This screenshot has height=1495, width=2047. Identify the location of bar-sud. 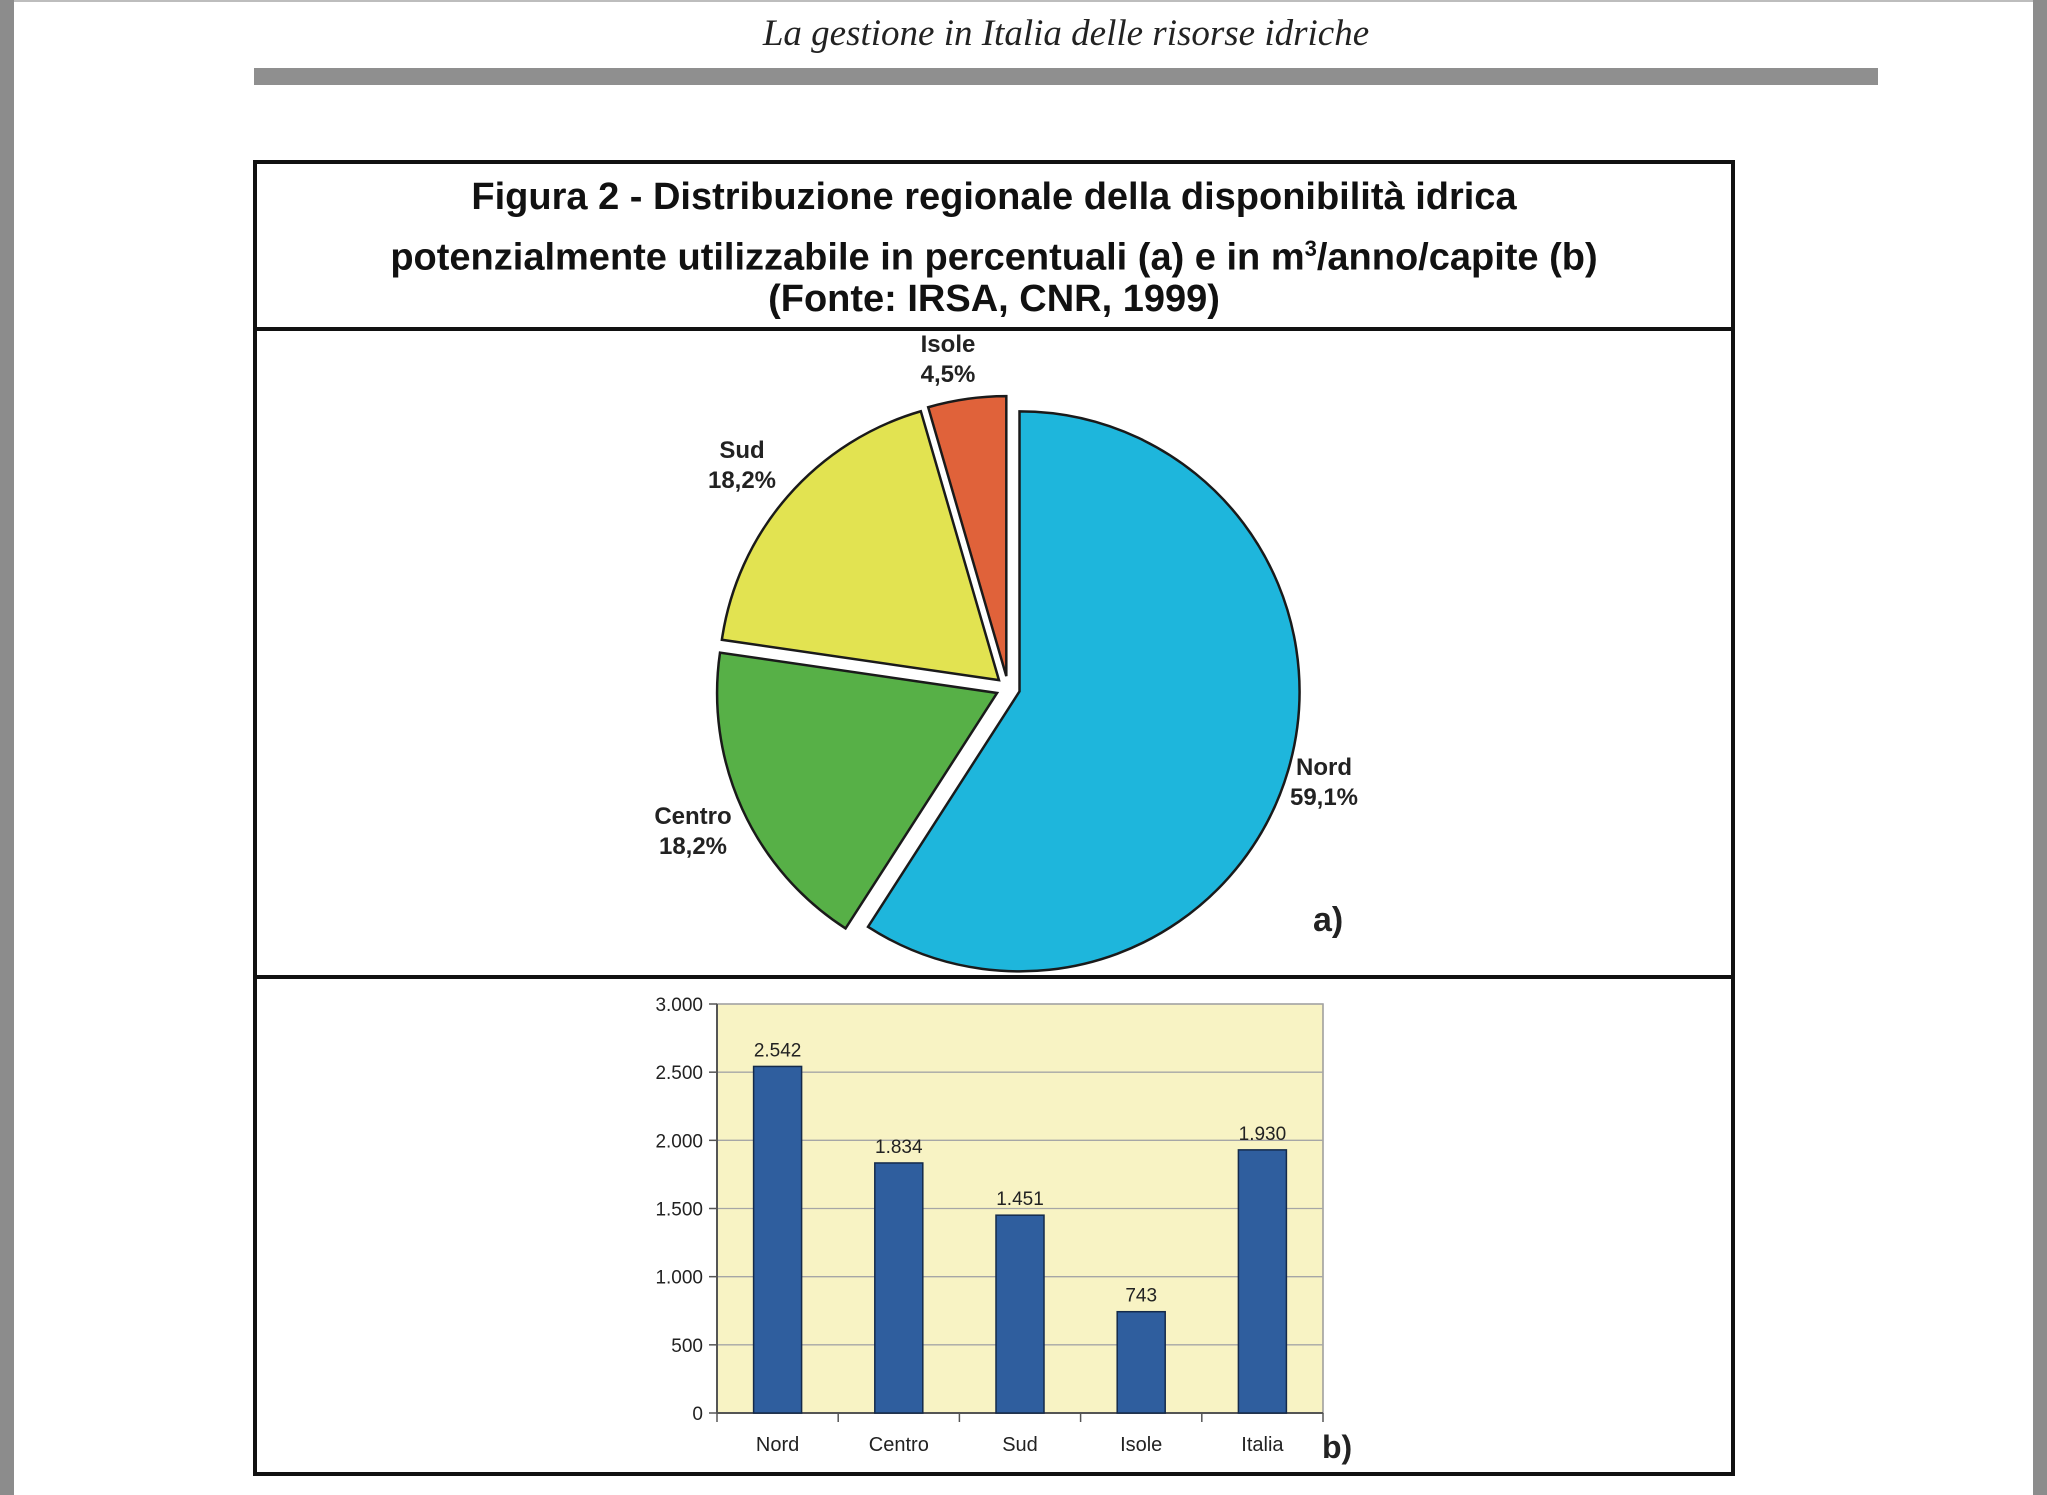
(1020, 1314).